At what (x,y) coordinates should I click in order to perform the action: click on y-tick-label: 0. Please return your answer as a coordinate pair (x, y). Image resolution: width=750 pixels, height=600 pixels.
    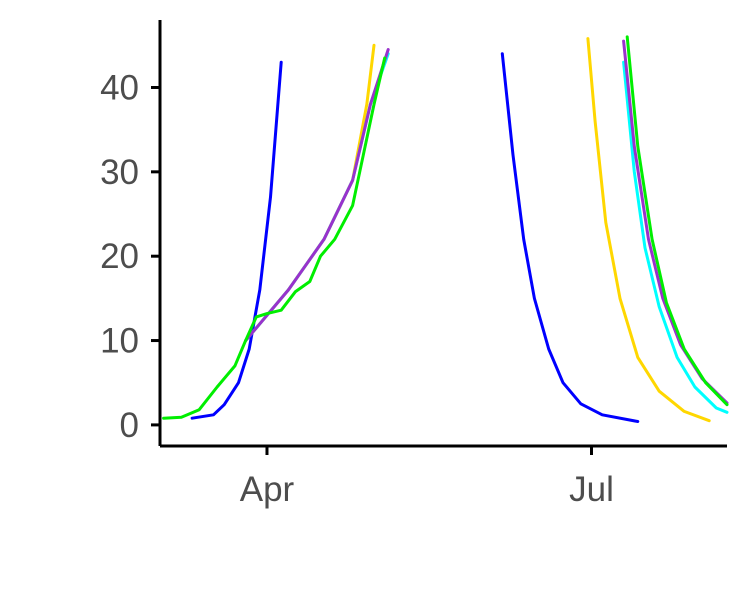
    Looking at the image, I should click on (129, 425).